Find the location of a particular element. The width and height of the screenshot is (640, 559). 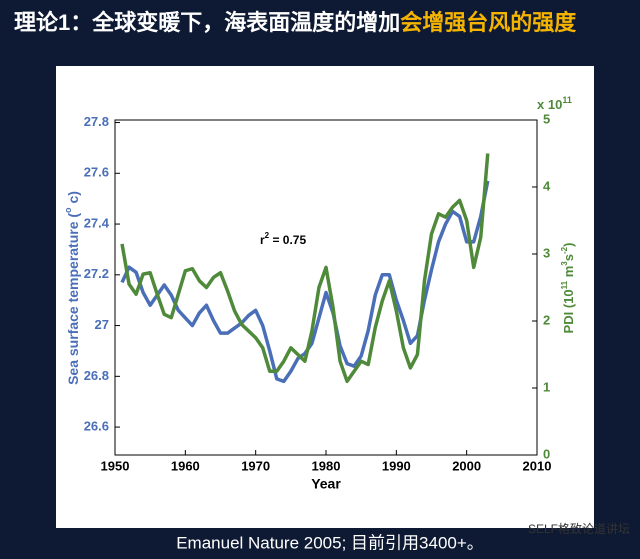

annotation-sup: 2 is located at coordinates (267, 235).